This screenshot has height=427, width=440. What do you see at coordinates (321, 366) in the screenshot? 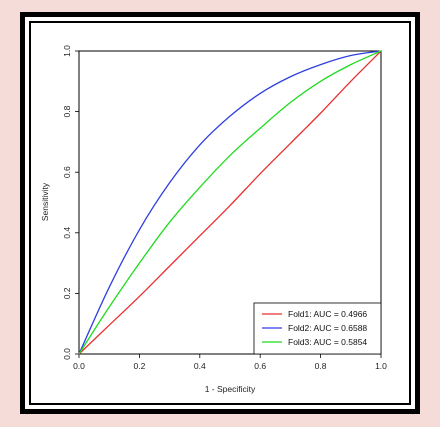
I see `x-tick-label: 0.8` at bounding box center [321, 366].